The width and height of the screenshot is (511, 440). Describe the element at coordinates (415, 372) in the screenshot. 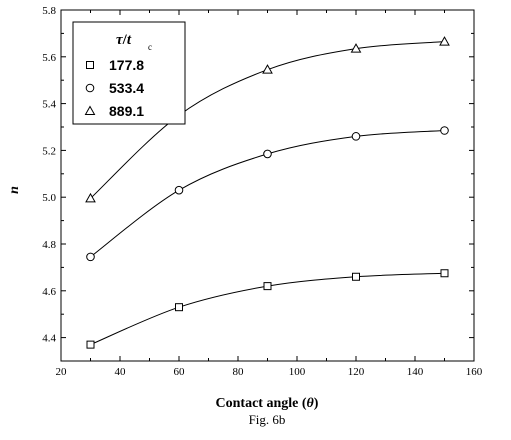

I see `x-tick-label: 140` at that location.